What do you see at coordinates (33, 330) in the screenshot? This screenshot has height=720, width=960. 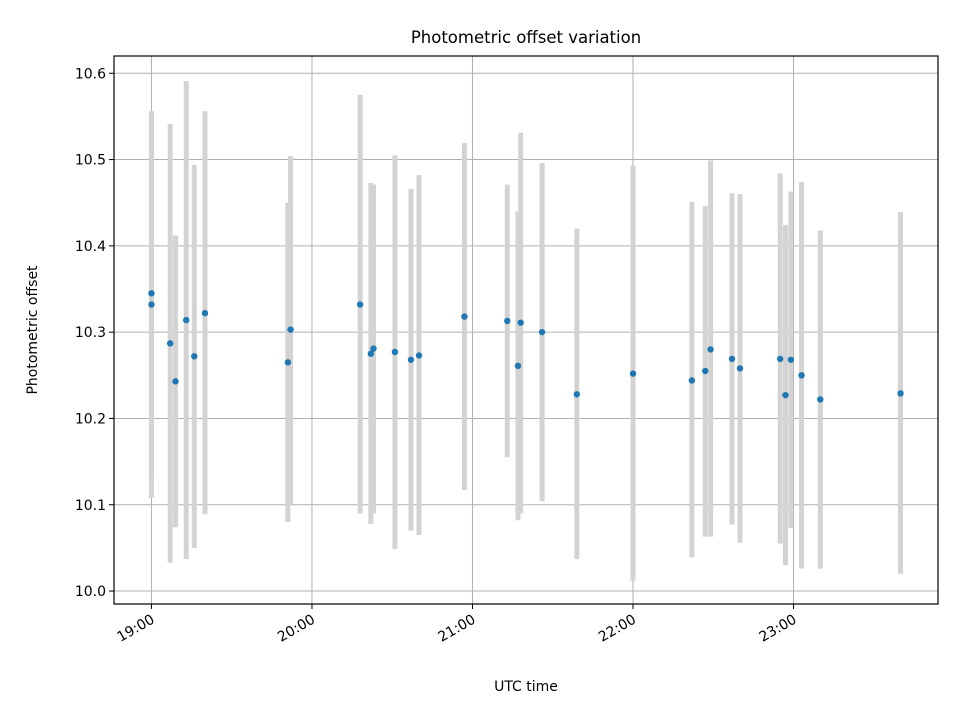 I see `y-axis-label: Photometric offset` at bounding box center [33, 330].